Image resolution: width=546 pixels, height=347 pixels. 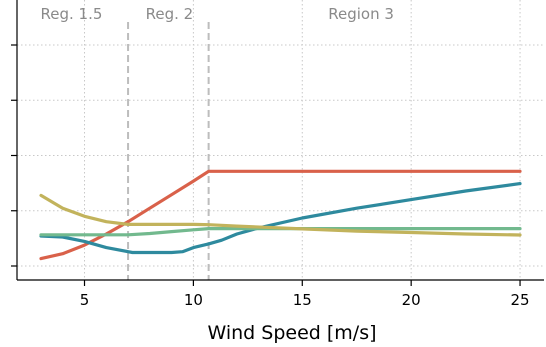 I want to click on region-label: Reg. 2, so click(x=170, y=14).